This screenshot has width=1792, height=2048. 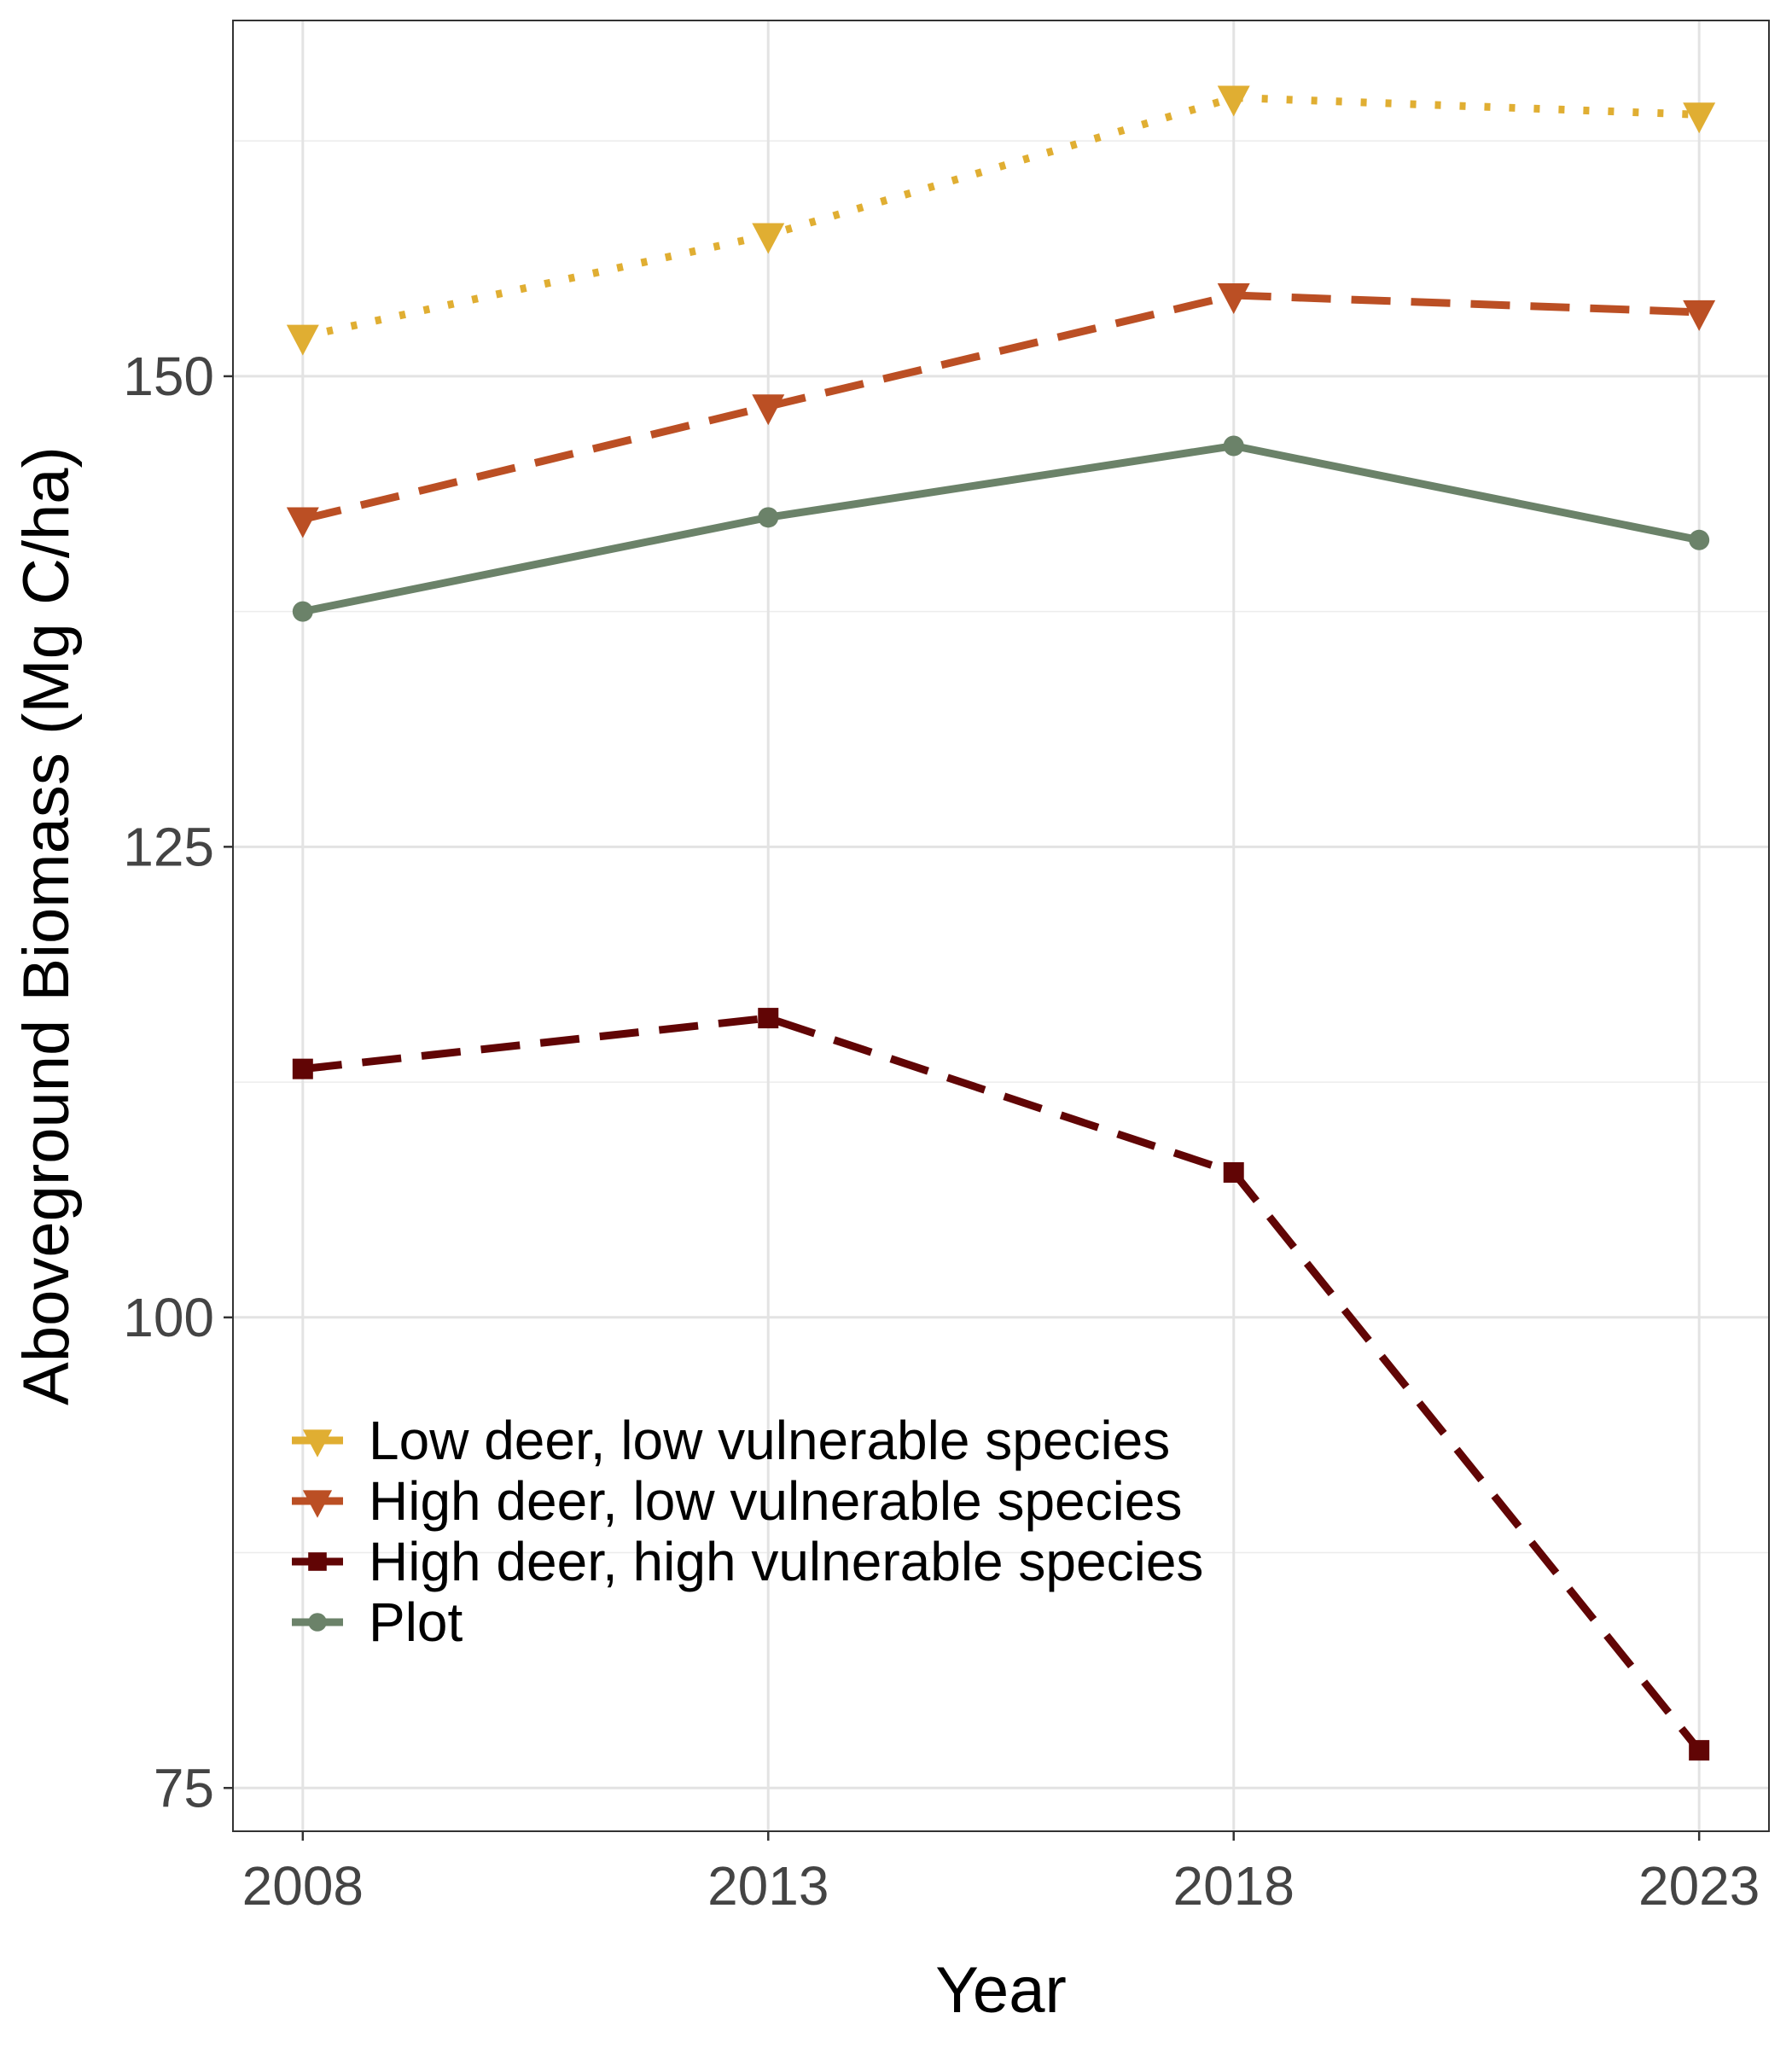 I want to click on y-tick-label: 75, so click(x=184, y=1788).